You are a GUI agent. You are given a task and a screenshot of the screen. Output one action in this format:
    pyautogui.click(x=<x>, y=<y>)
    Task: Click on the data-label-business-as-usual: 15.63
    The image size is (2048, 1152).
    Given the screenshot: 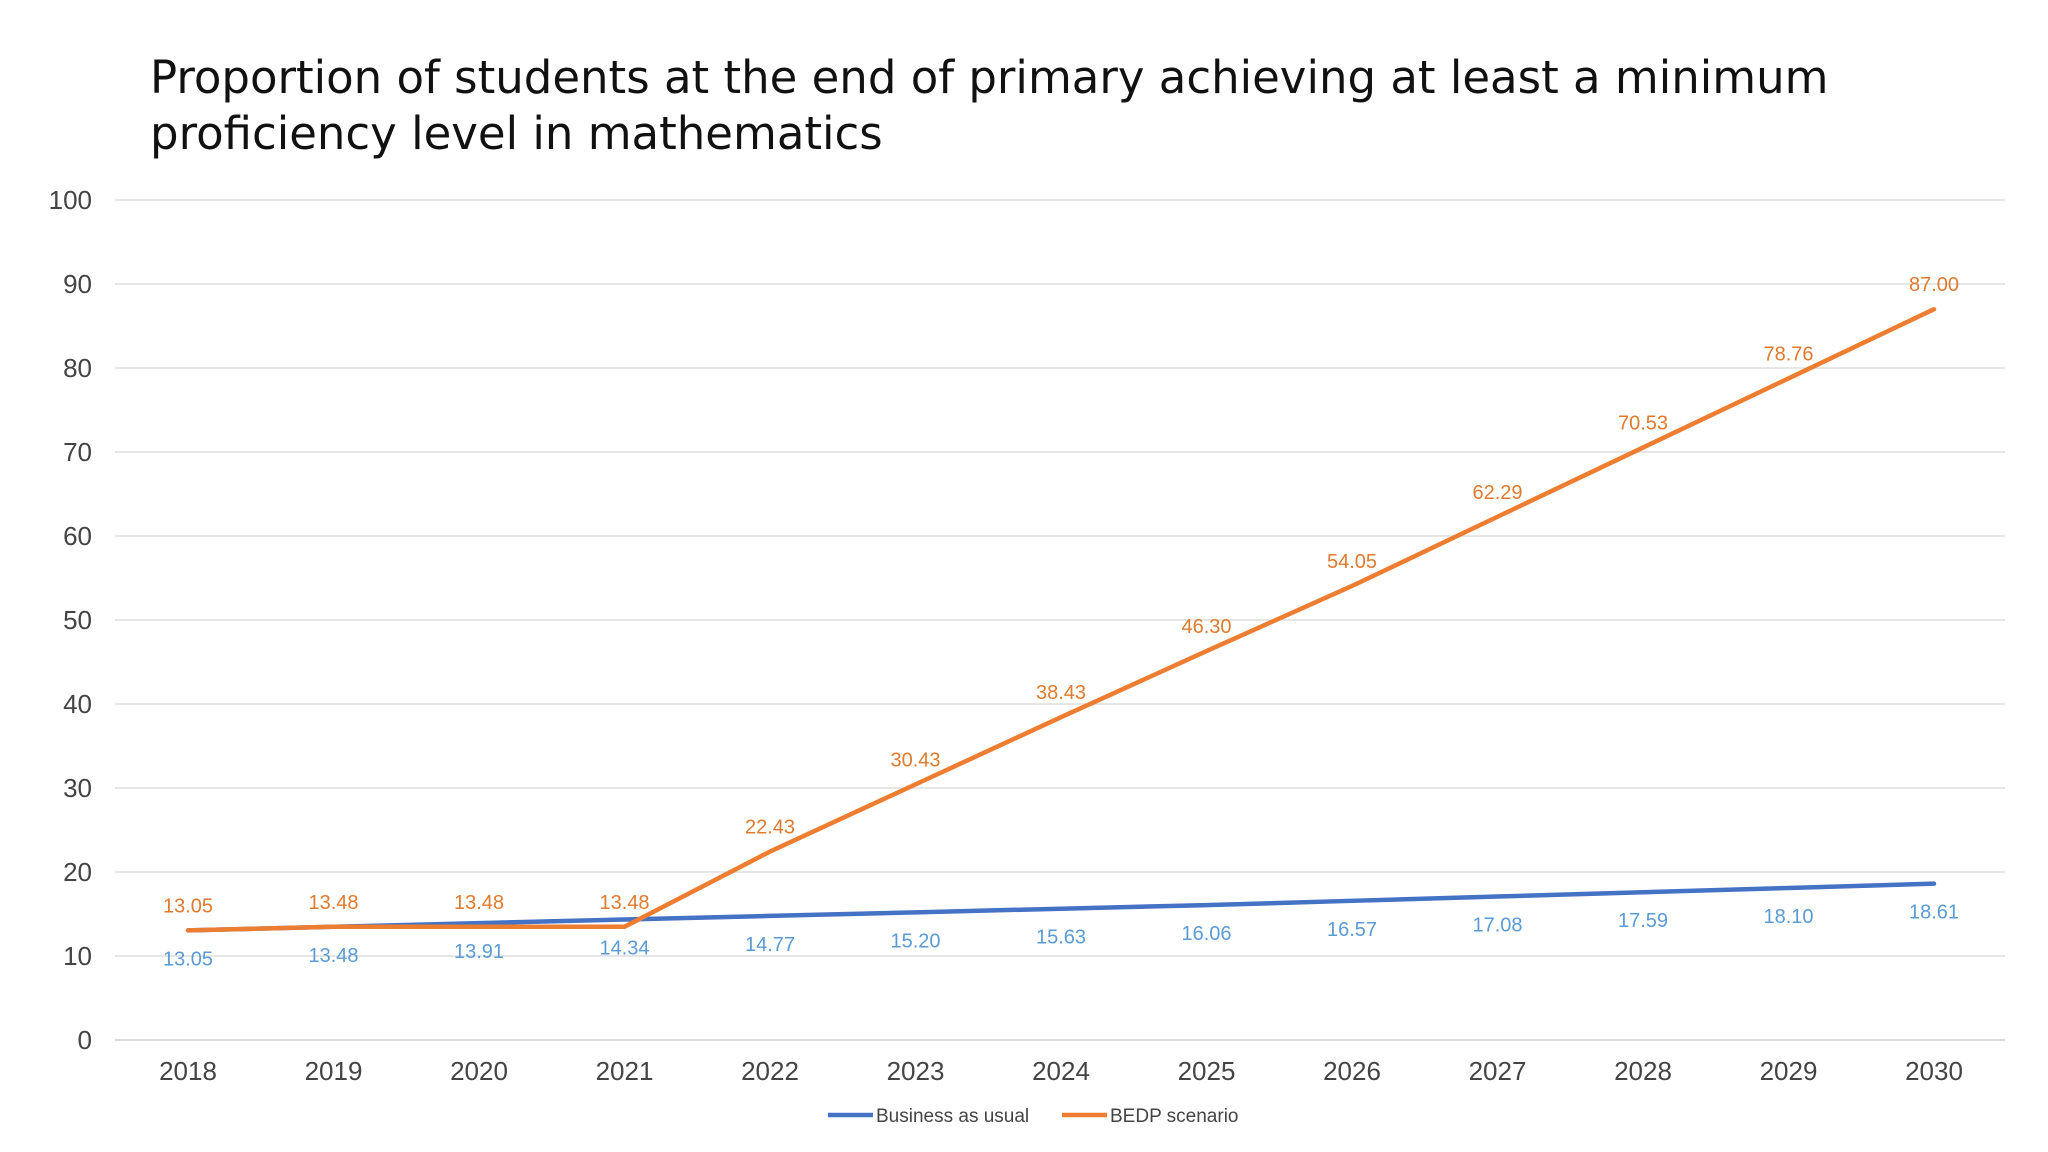 What is the action you would take?
    pyautogui.click(x=1061, y=938)
    